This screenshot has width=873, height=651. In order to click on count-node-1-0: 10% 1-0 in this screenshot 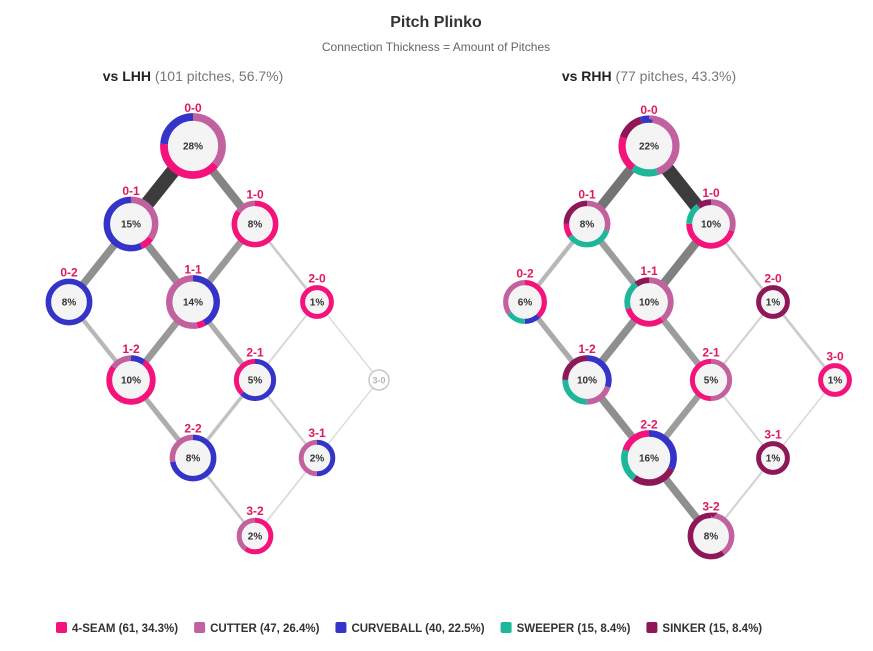, I will do `click(711, 217)`.